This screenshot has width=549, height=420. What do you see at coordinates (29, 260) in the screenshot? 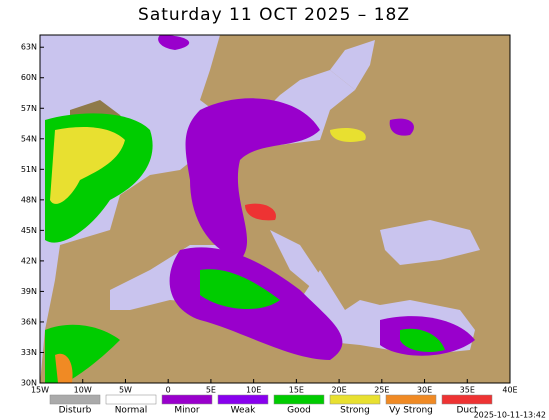
I see `lat-label: 42N` at bounding box center [29, 260].